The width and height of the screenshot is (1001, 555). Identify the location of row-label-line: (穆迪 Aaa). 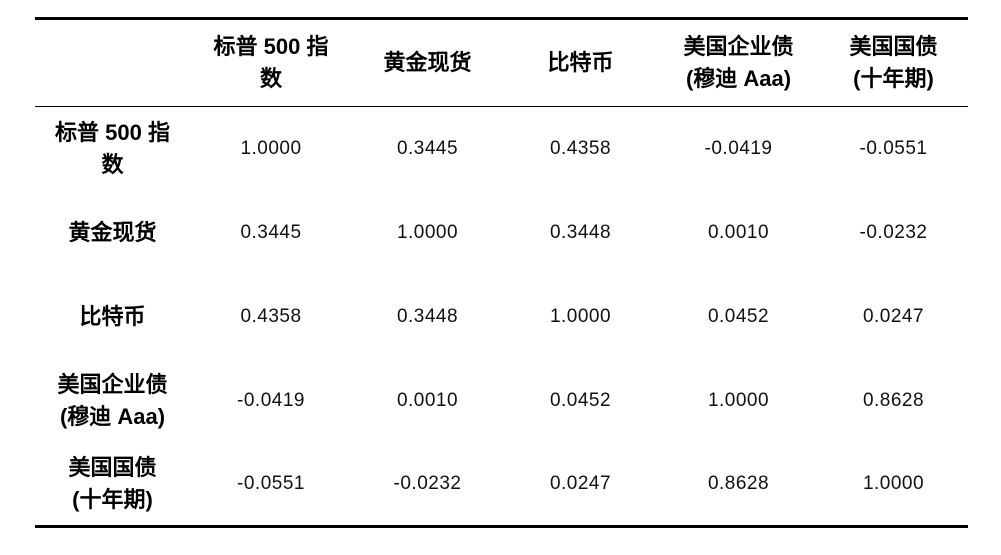
(112, 416).